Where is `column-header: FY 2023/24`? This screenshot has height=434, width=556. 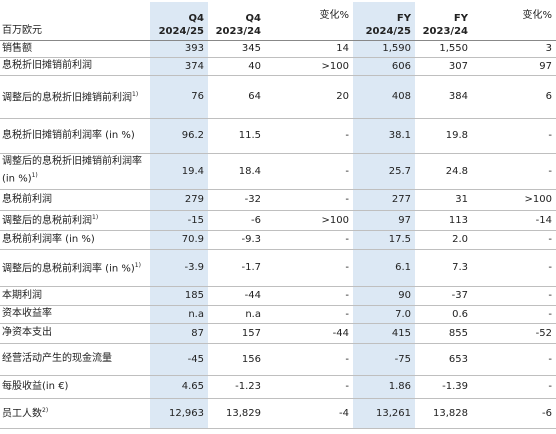
column-header: FY 2023/24 is located at coordinates (443, 21).